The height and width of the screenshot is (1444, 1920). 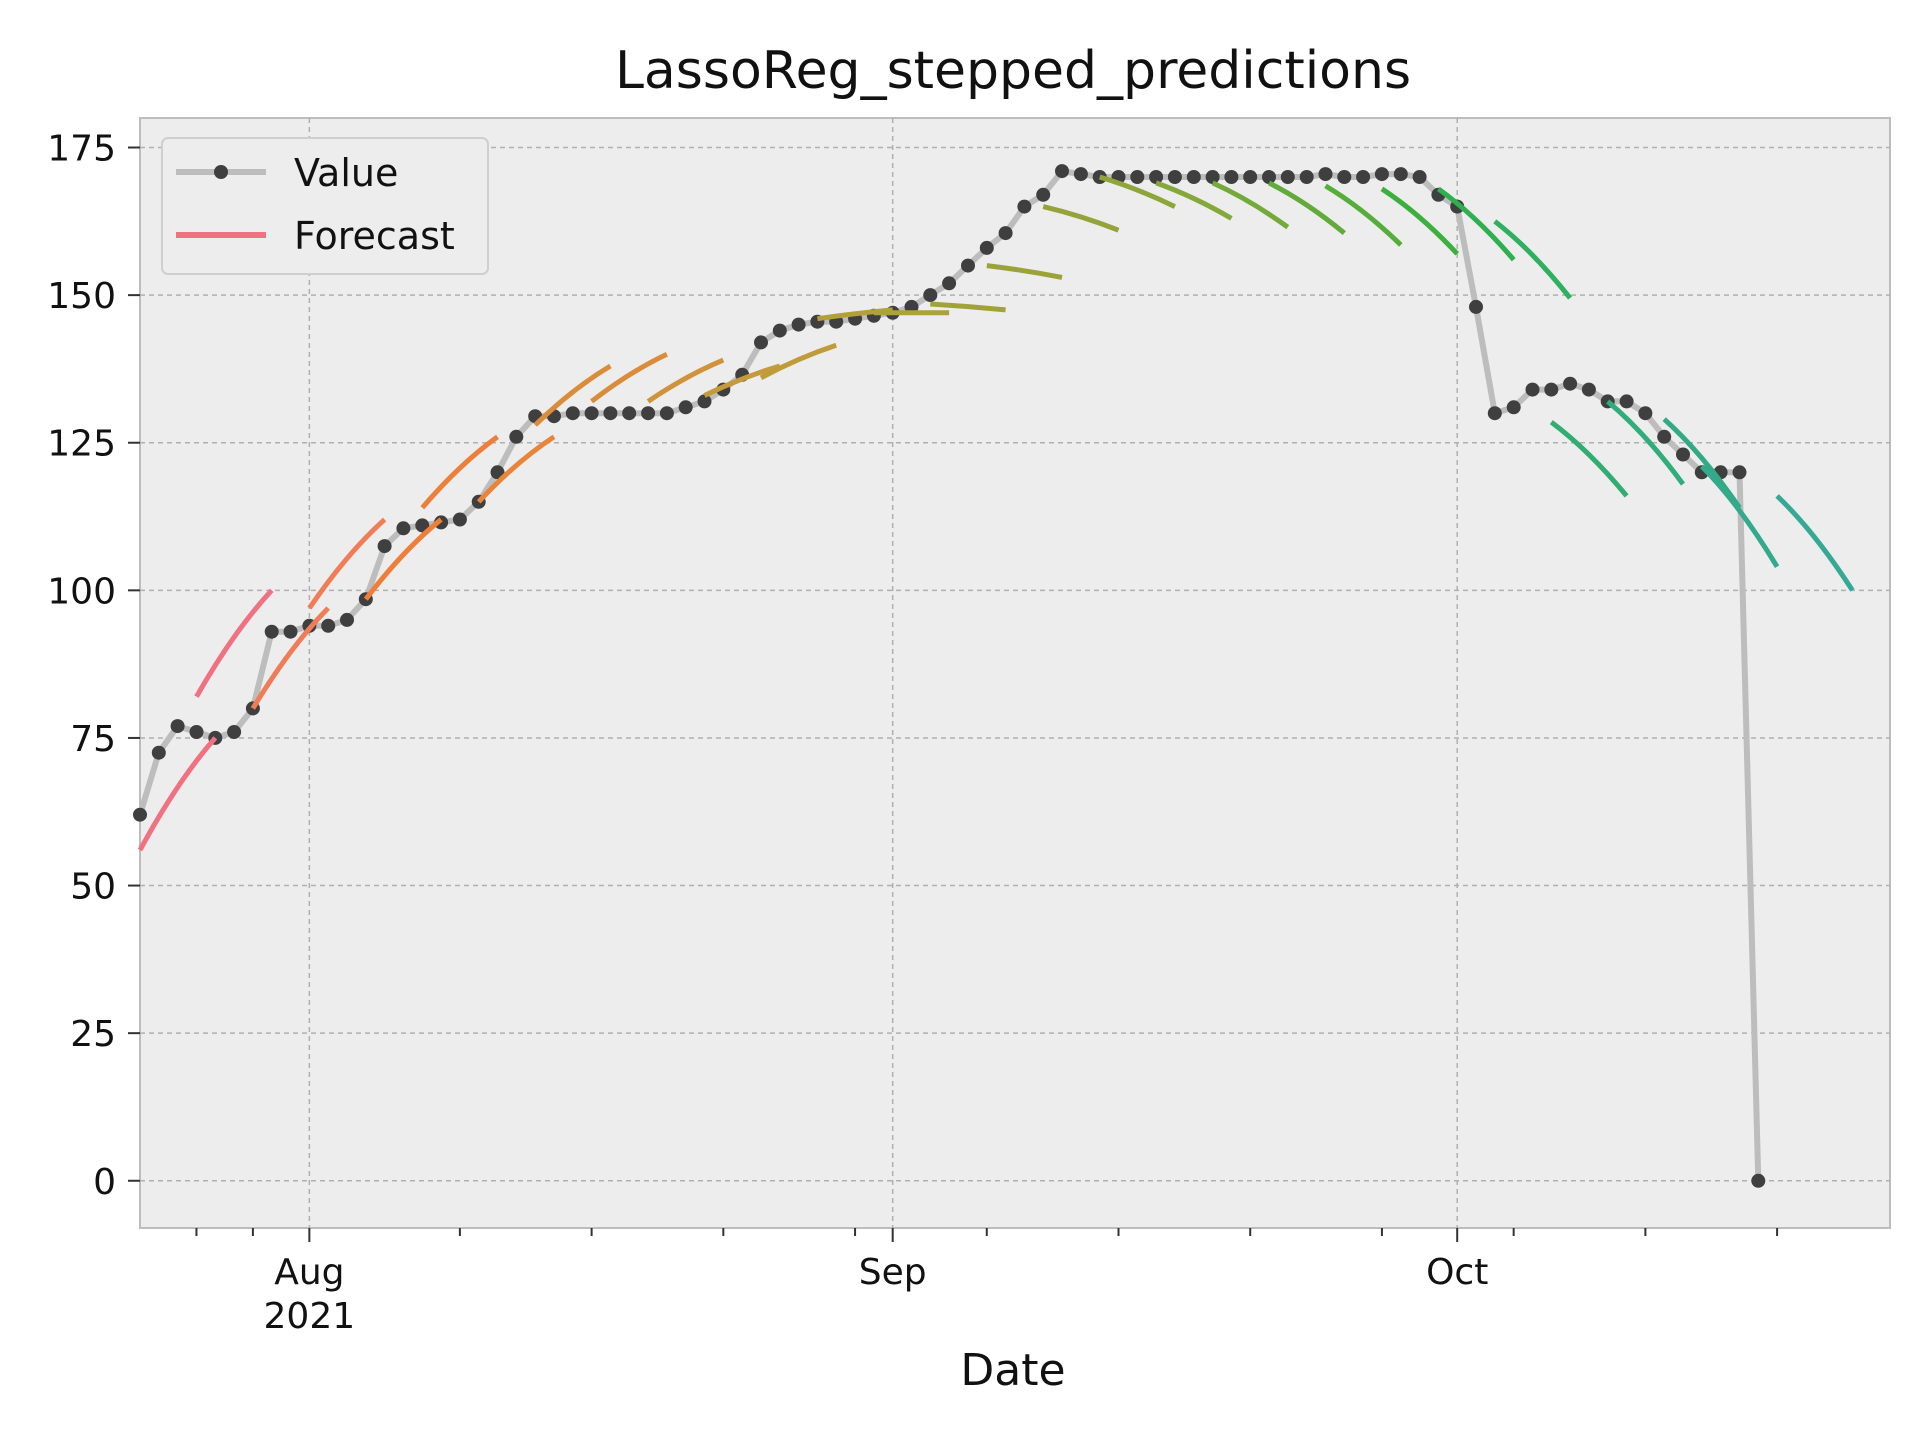 I want to click on legend-value-label: Value, so click(x=346, y=173).